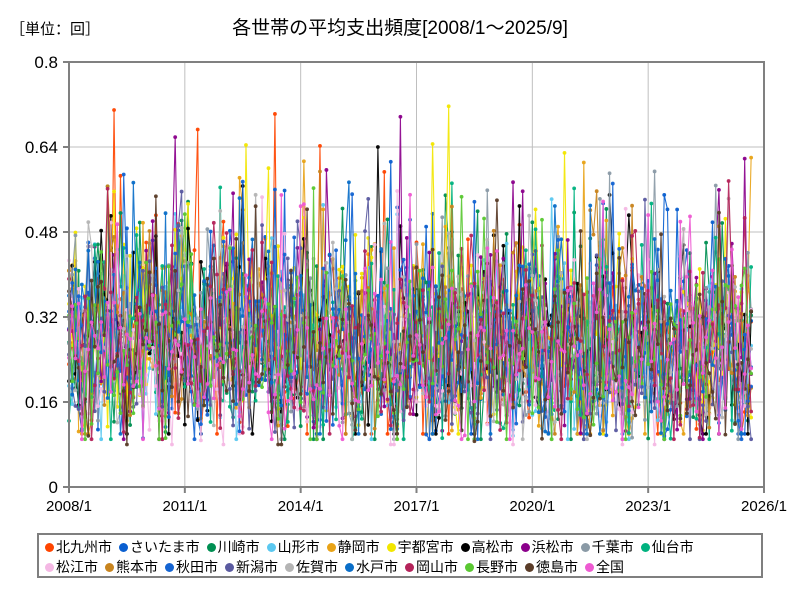  I want to click on y-tick-label: 0.16, so click(41, 402).